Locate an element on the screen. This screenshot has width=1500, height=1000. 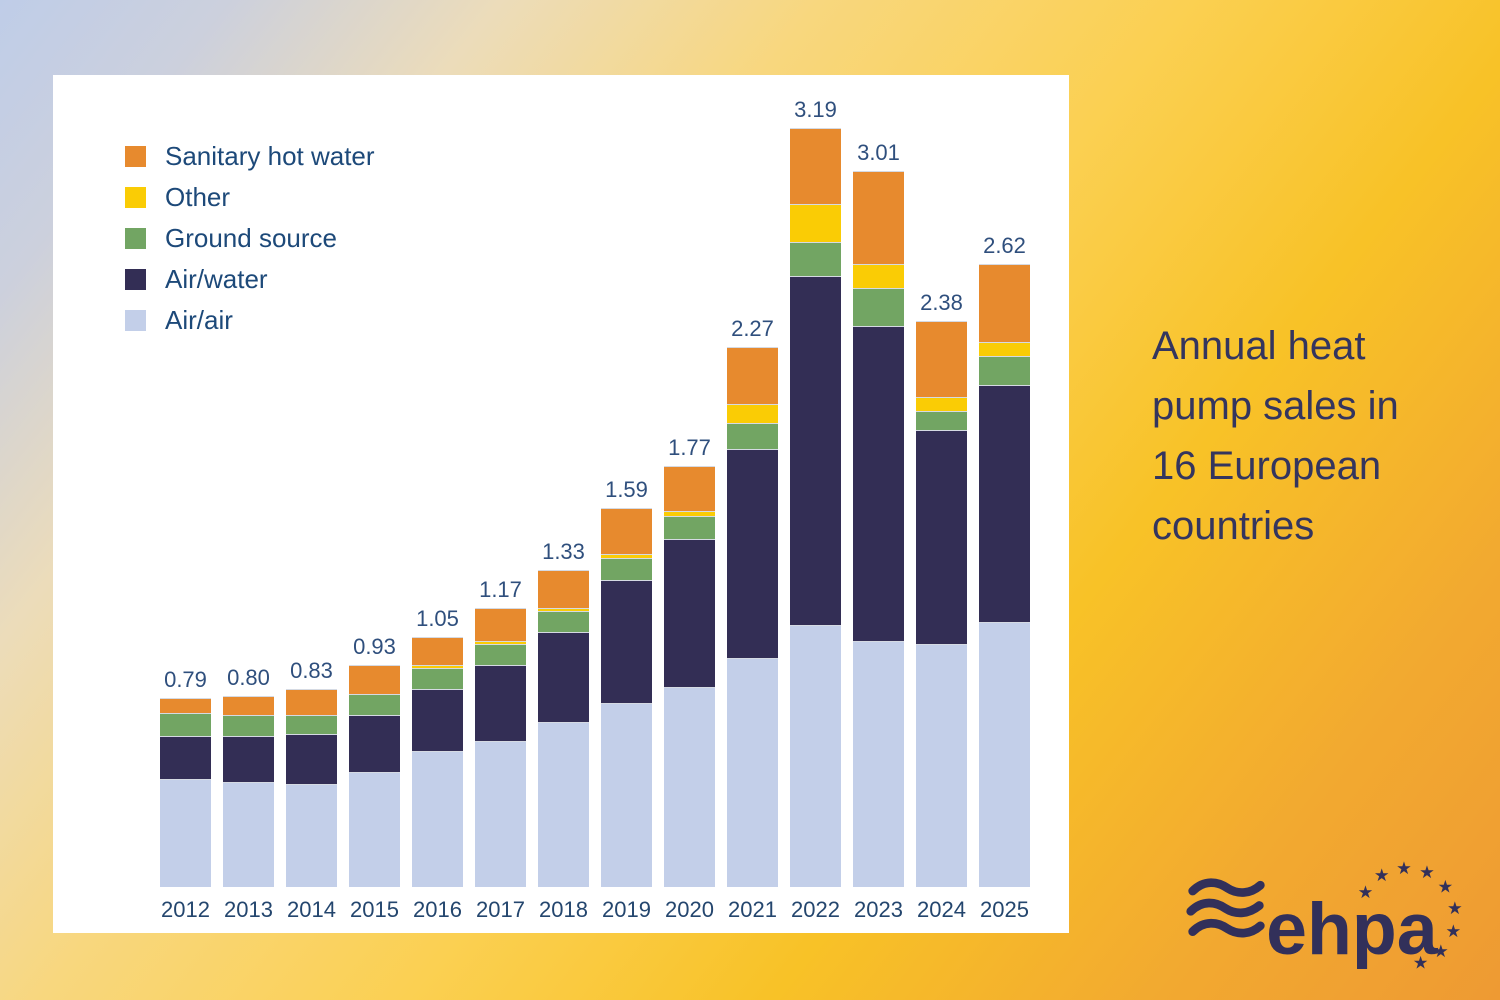
bar-2021: 2.27 2021 is located at coordinates (752, 619).